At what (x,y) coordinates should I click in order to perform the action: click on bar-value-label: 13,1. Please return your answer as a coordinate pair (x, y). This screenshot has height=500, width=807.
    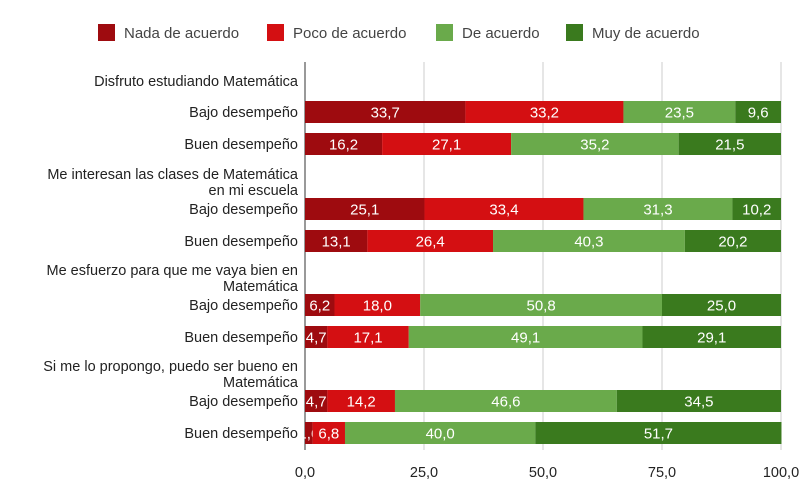
    Looking at the image, I should click on (336, 242).